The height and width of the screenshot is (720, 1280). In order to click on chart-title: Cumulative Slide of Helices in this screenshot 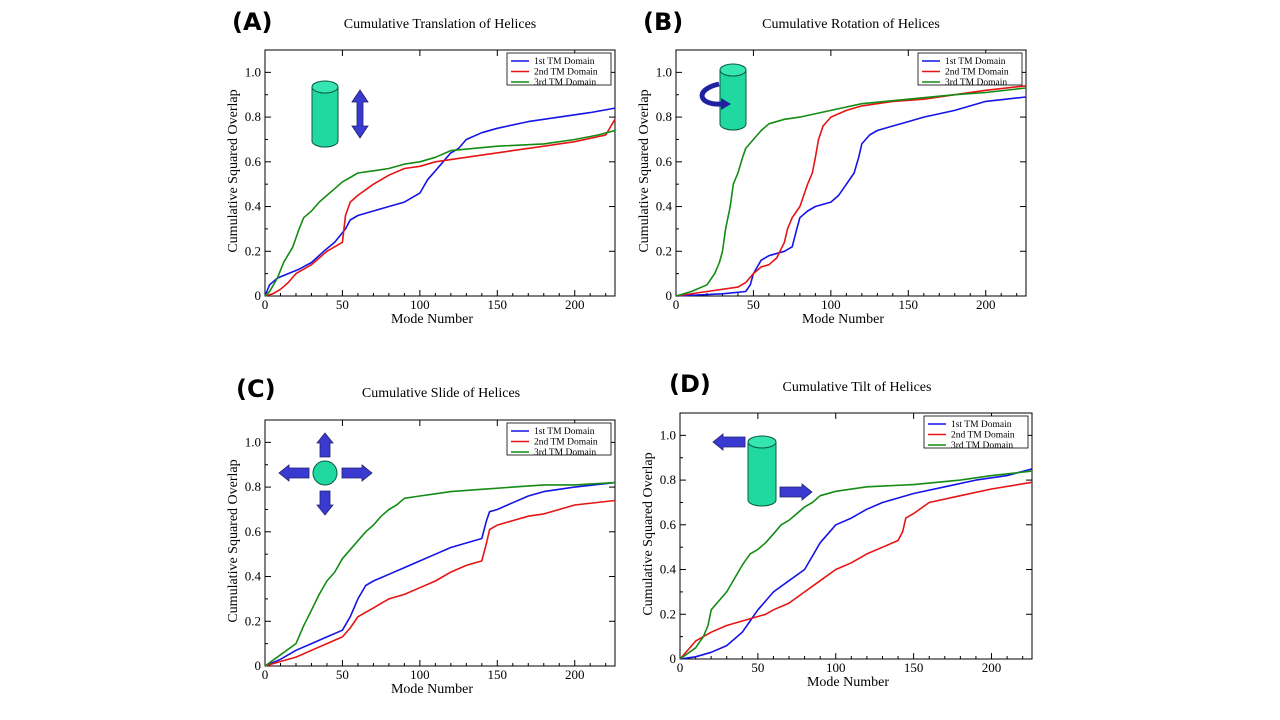, I will do `click(441, 393)`.